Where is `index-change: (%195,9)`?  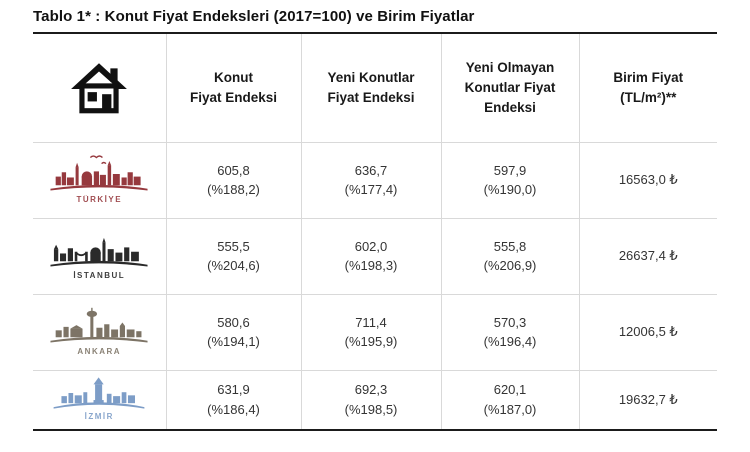 index-change: (%195,9) is located at coordinates (371, 341).